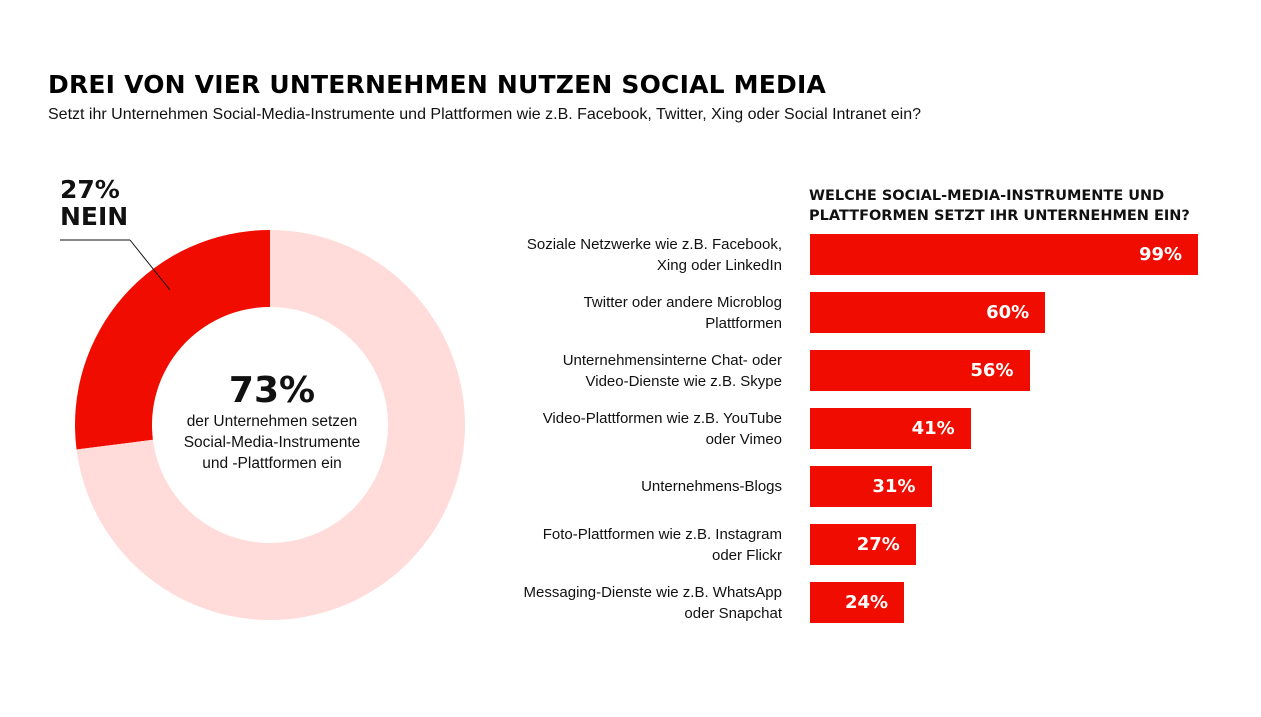 The image size is (1261, 717). Describe the element at coordinates (684, 381) in the screenshot. I see `bar-category-line: Video-Dienste wie z.B. Skype` at that location.